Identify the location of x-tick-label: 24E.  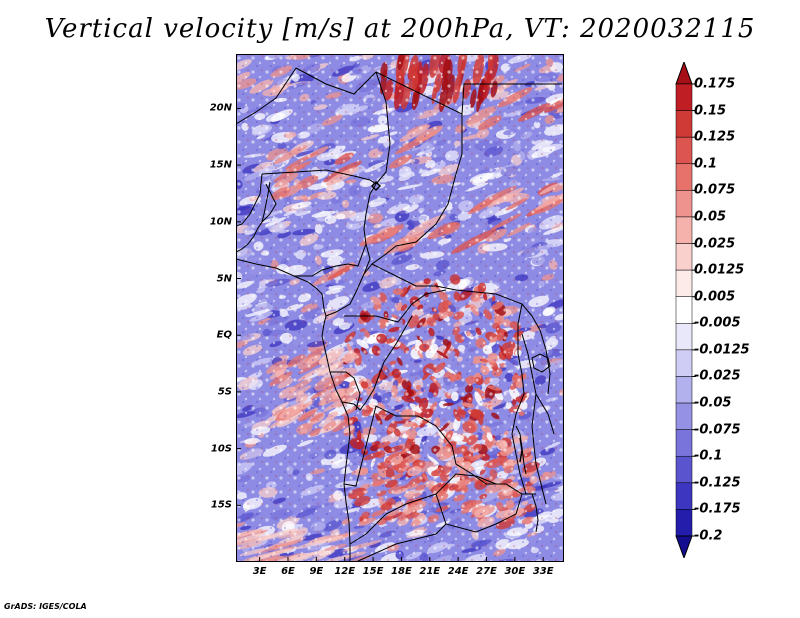
(458, 571).